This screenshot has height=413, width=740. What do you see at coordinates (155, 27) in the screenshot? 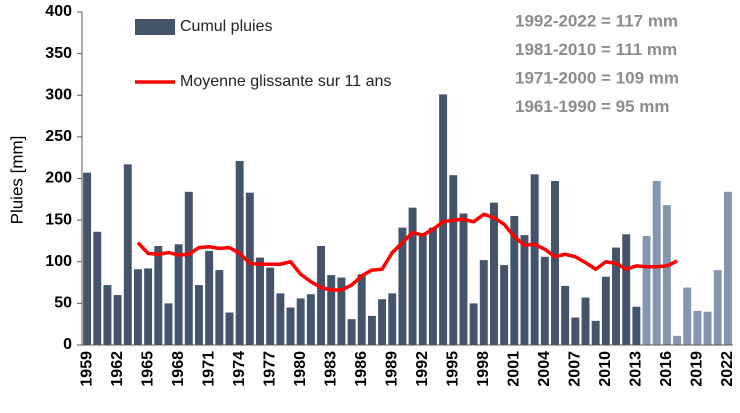
I see `legend-swatch` at bounding box center [155, 27].